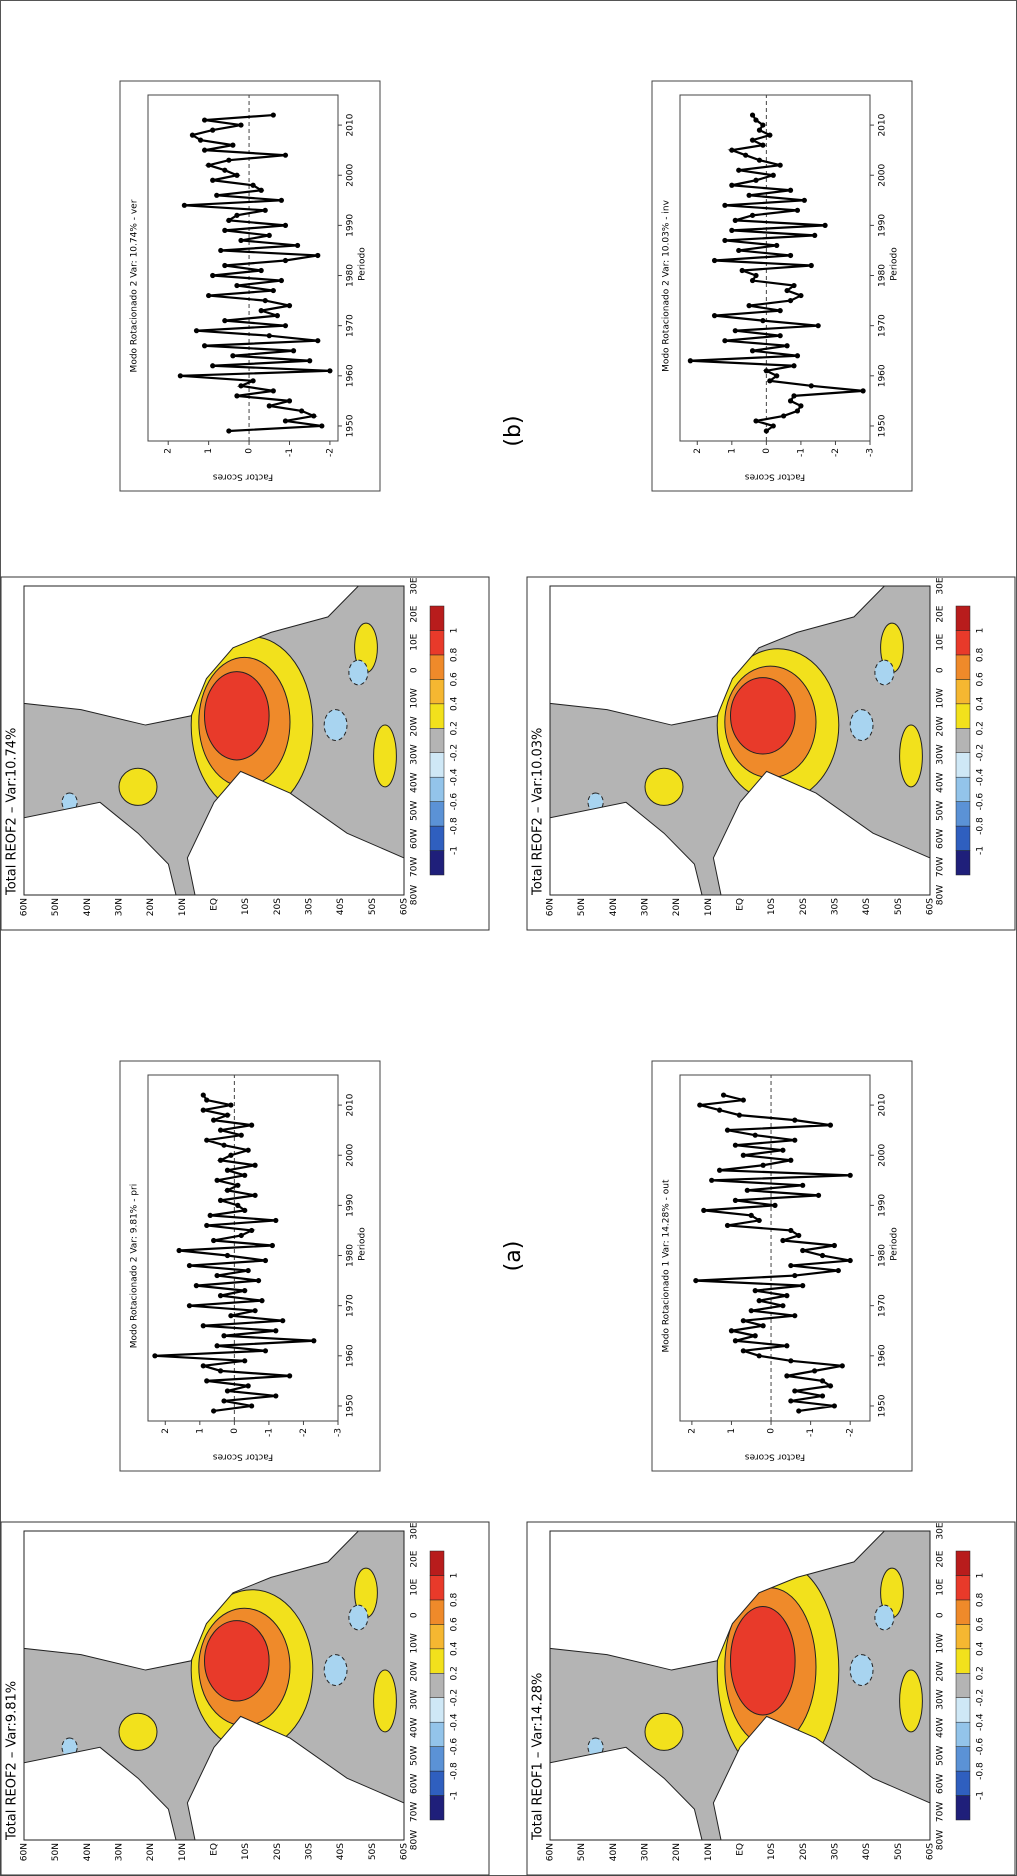  What do you see at coordinates (941, 1840) in the screenshot?
I see `lon-label: 80W` at bounding box center [941, 1840].